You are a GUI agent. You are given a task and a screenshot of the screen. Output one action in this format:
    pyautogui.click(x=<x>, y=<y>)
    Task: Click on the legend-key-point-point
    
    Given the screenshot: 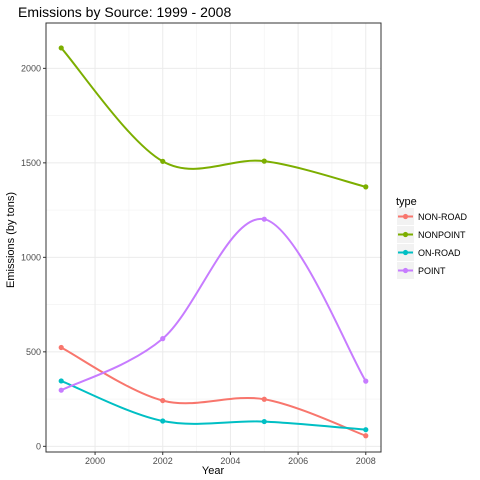 What is the action you would take?
    pyautogui.click(x=405, y=270)
    